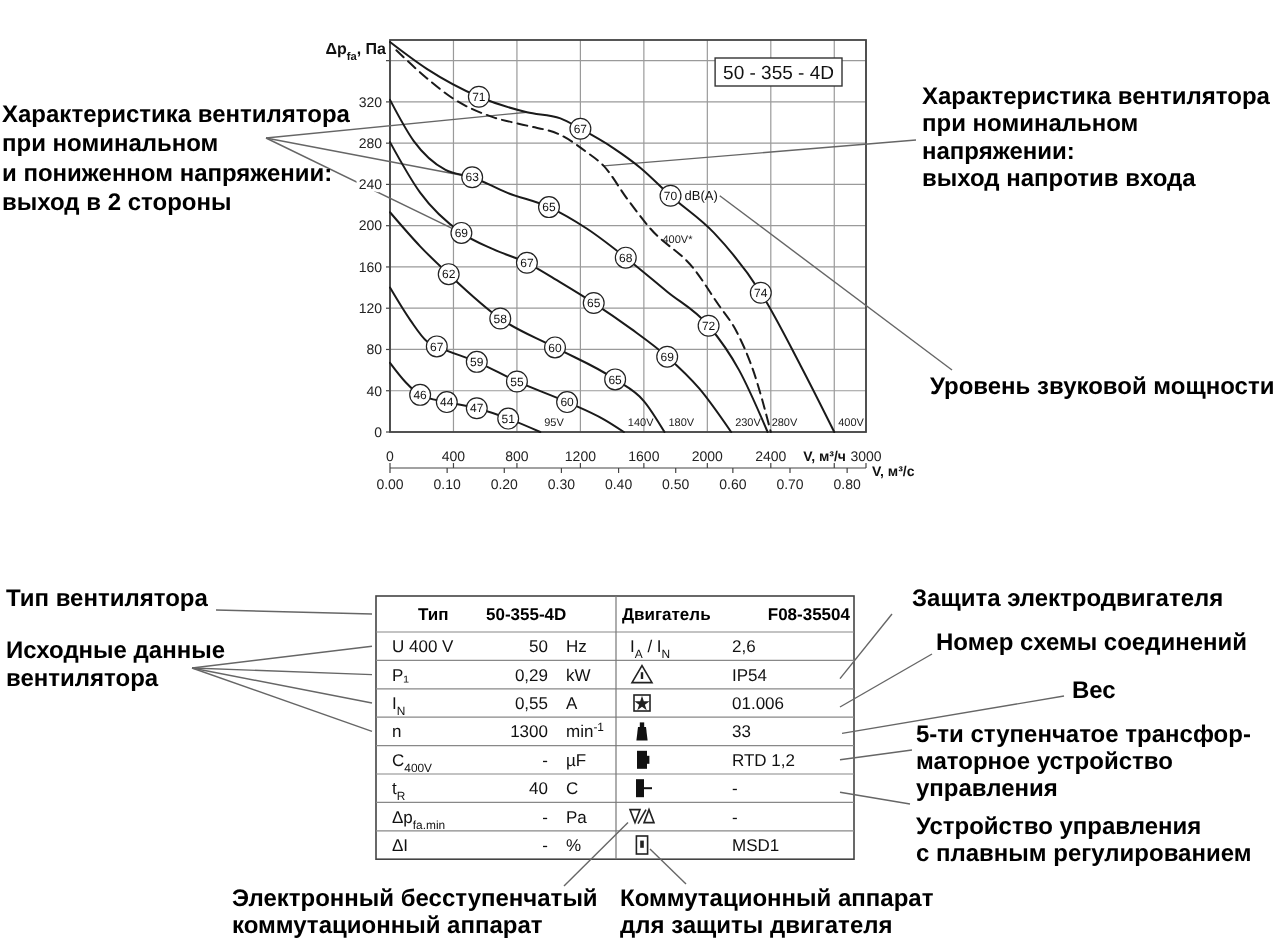 The width and height of the screenshot is (1280, 952). Describe the element at coordinates (572, 788) in the screenshot. I see `text: C` at that location.